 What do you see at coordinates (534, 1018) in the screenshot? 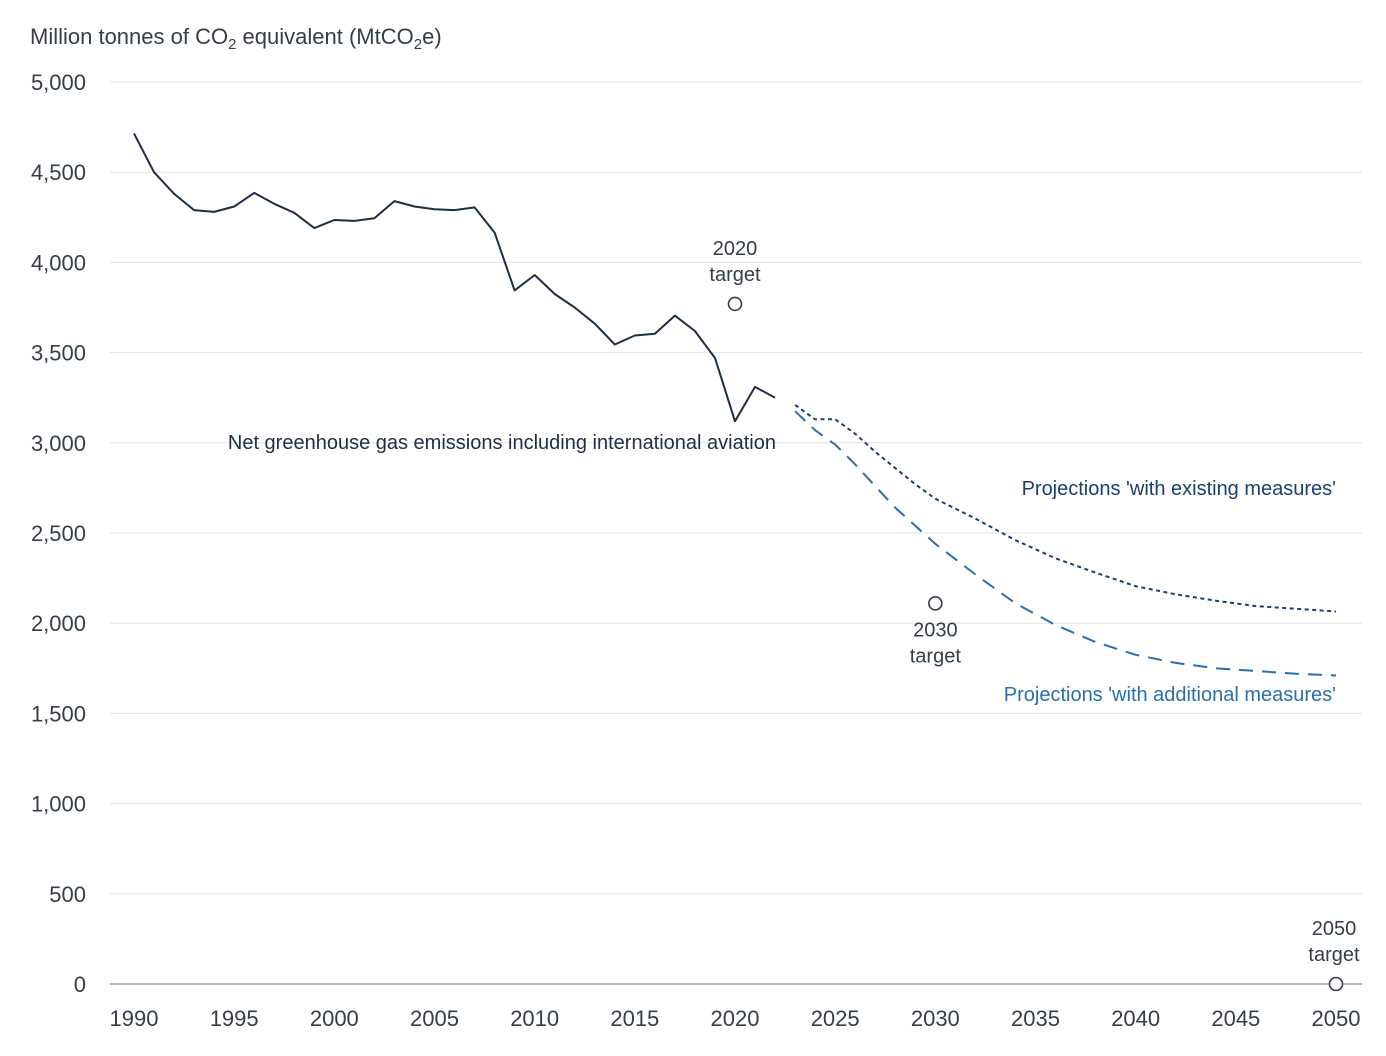
I see `x-tick-label: 2010` at bounding box center [534, 1018].